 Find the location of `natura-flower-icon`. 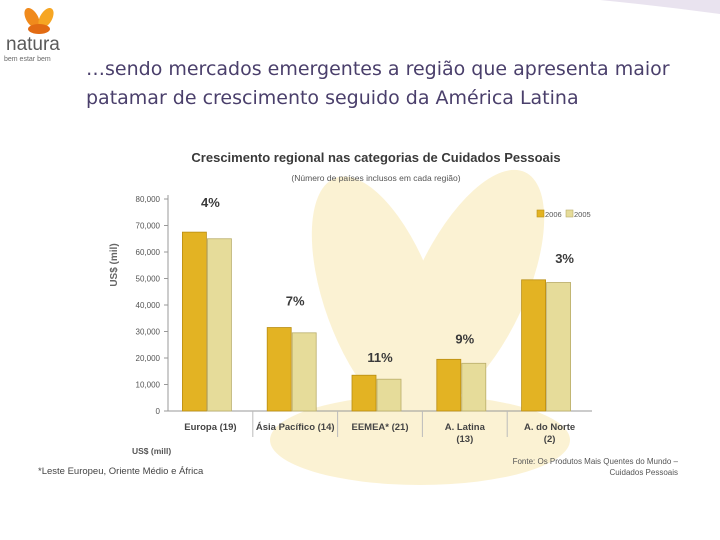

natura-flower-icon is located at coordinates (39, 21).